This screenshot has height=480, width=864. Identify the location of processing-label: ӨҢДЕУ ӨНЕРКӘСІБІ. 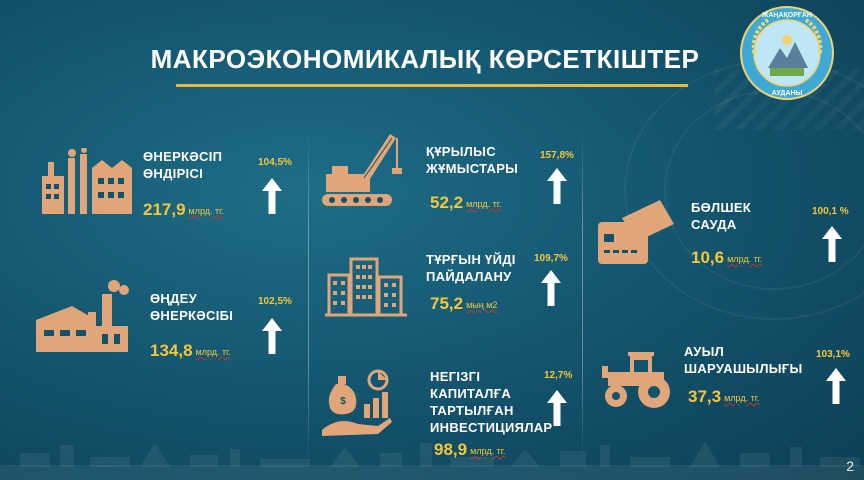
(192, 307).